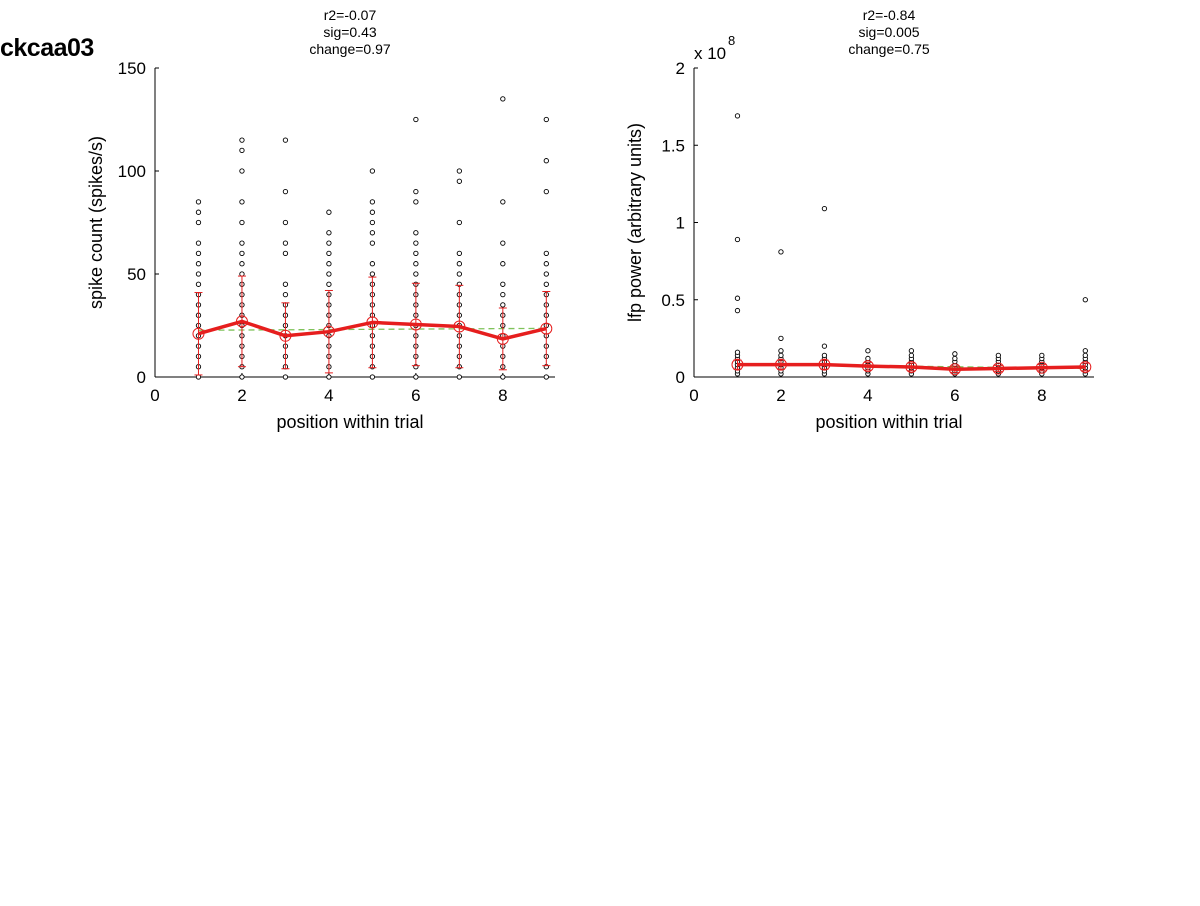 The height and width of the screenshot is (906, 1200). Describe the element at coordinates (710, 53) in the screenshot. I see `axis-exponent-label: x 10` at that location.